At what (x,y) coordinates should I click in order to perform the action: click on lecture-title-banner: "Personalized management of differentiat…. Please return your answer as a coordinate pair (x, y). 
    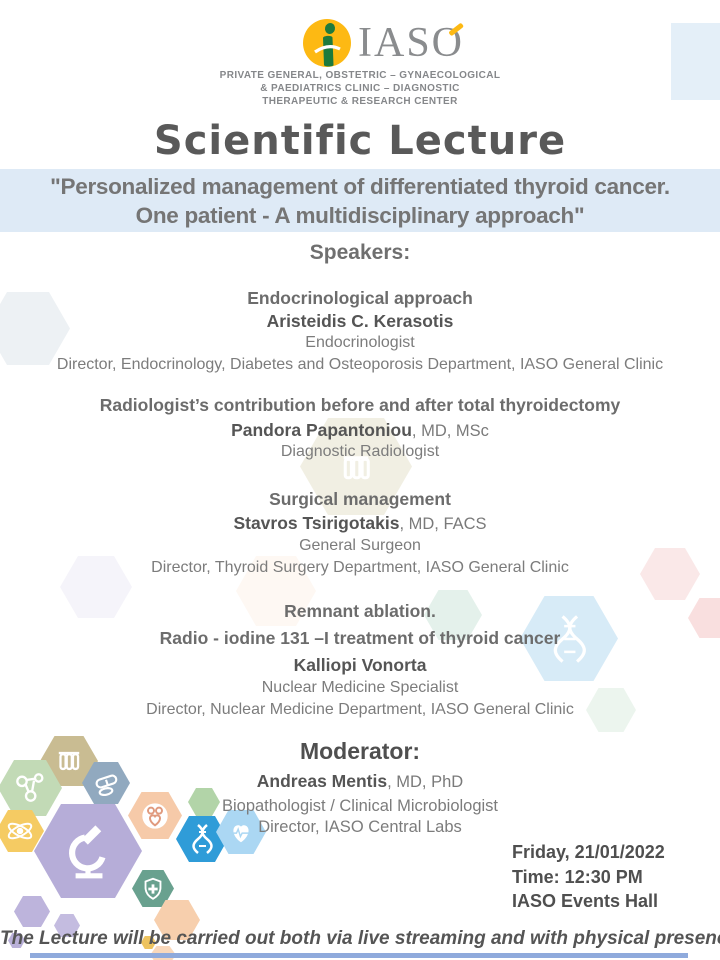
    Looking at the image, I should click on (360, 200).